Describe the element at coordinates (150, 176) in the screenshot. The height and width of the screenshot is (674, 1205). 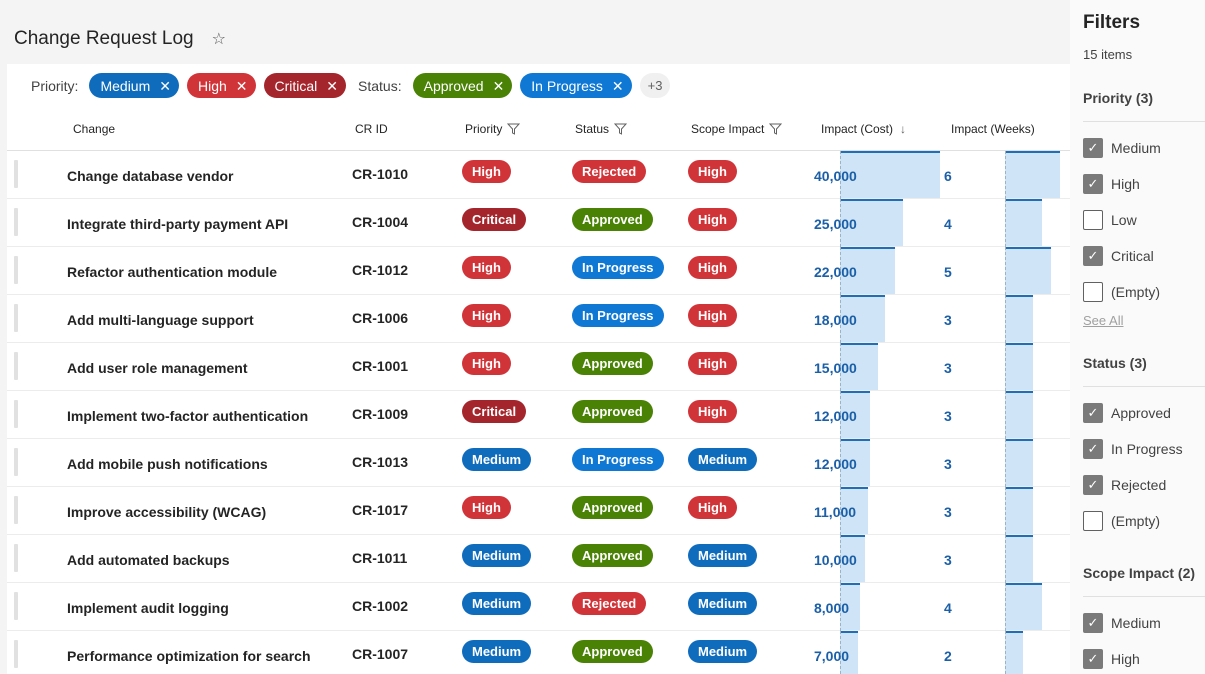
I see `change-title: Change database vendor` at that location.